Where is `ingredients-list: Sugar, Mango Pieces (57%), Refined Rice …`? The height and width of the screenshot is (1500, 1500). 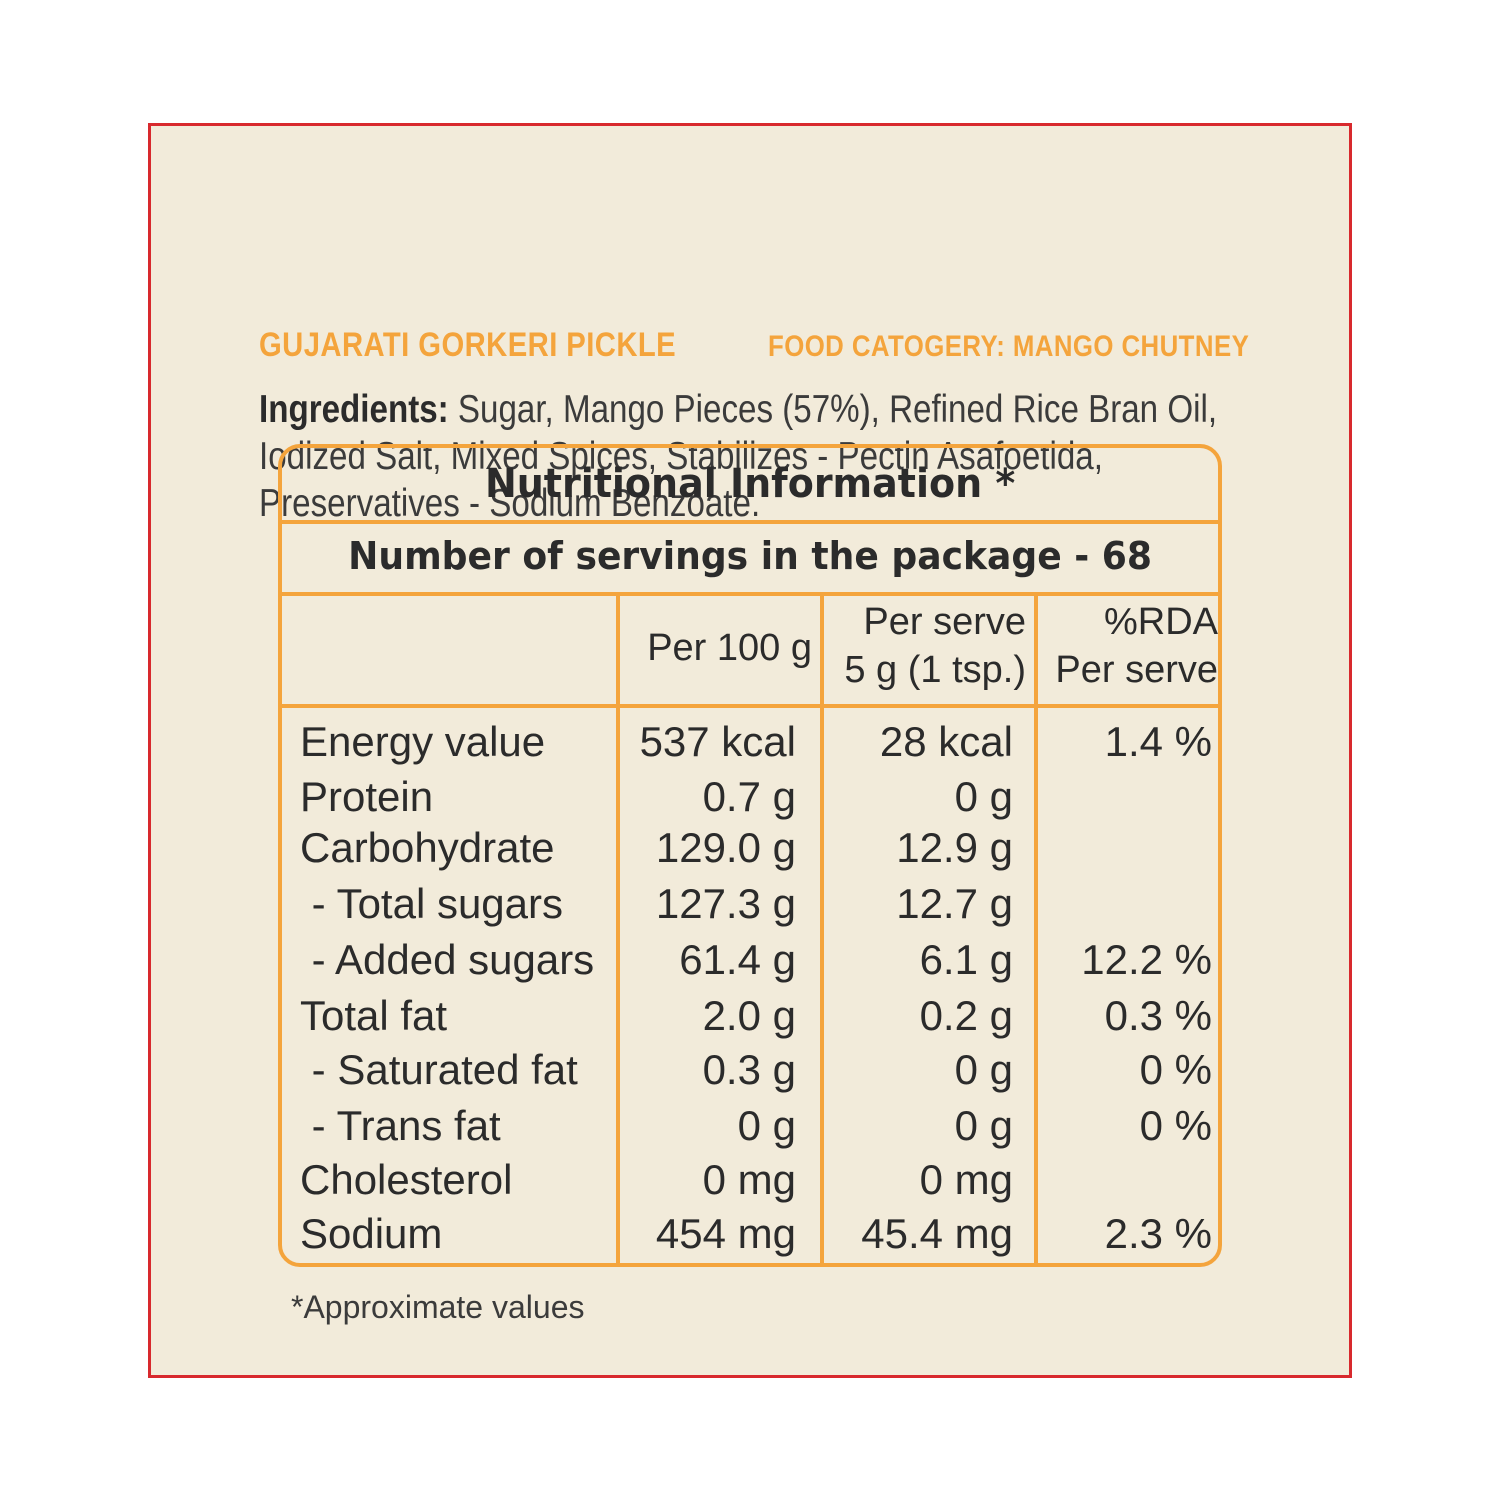 ingredients-list: Sugar, Mango Pieces (57%), Refined Rice … is located at coordinates (738, 456).